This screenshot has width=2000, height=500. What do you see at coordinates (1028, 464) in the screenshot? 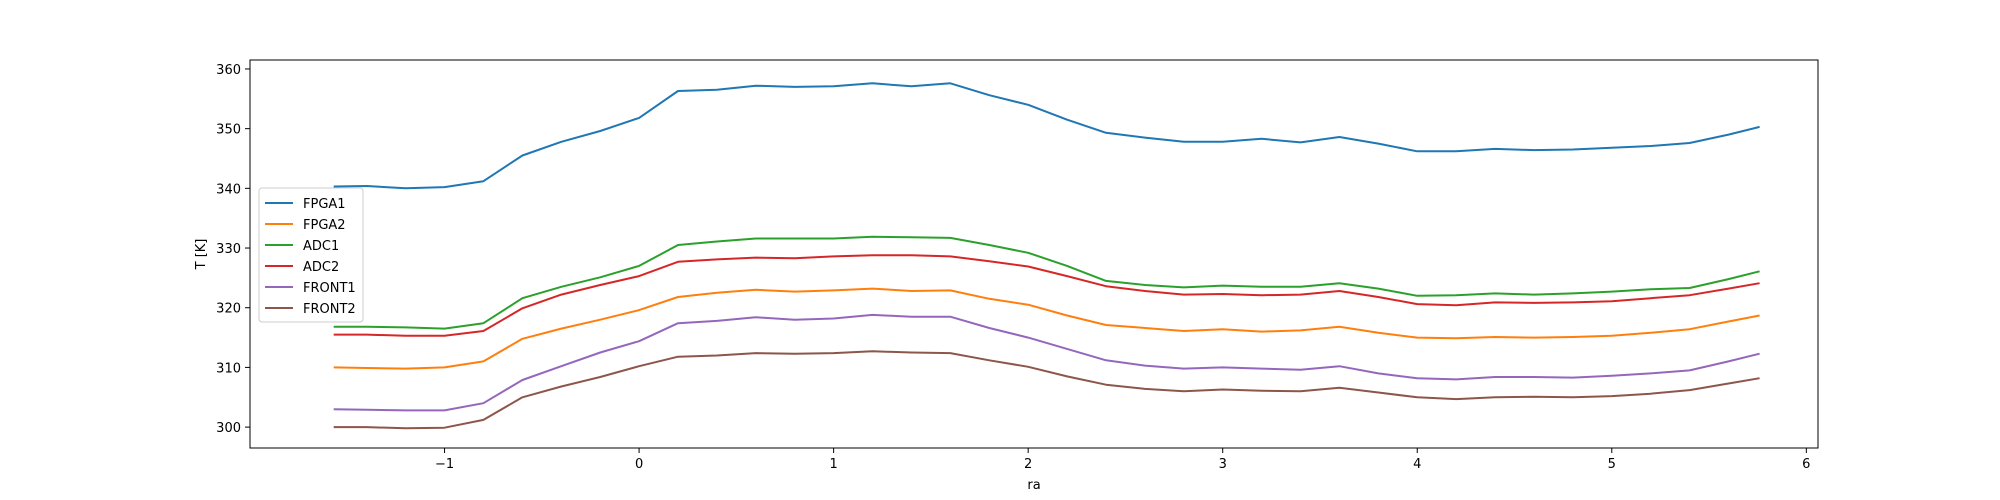
I see `x-tick-label: 2` at bounding box center [1028, 464].